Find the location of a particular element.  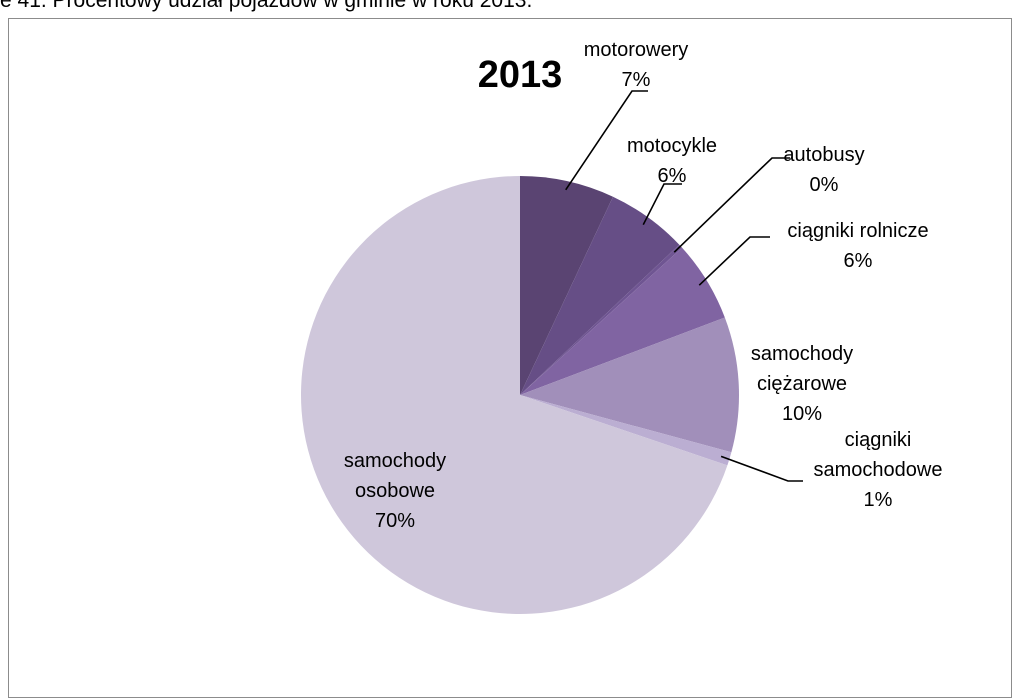

slice-label-ciagniki-samochodowe-line-2: samochodowe is located at coordinates (878, 470).